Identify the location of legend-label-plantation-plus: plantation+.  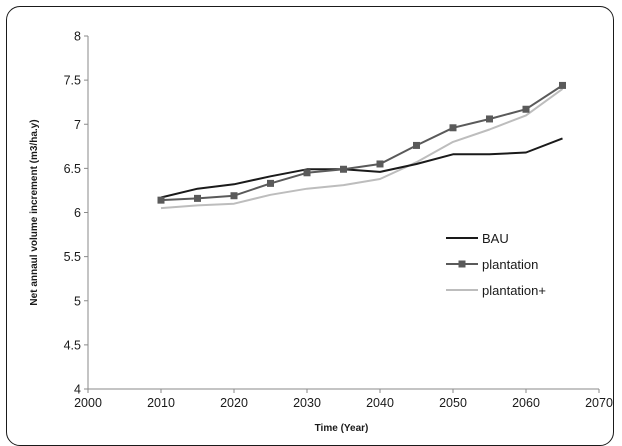
(514, 290).